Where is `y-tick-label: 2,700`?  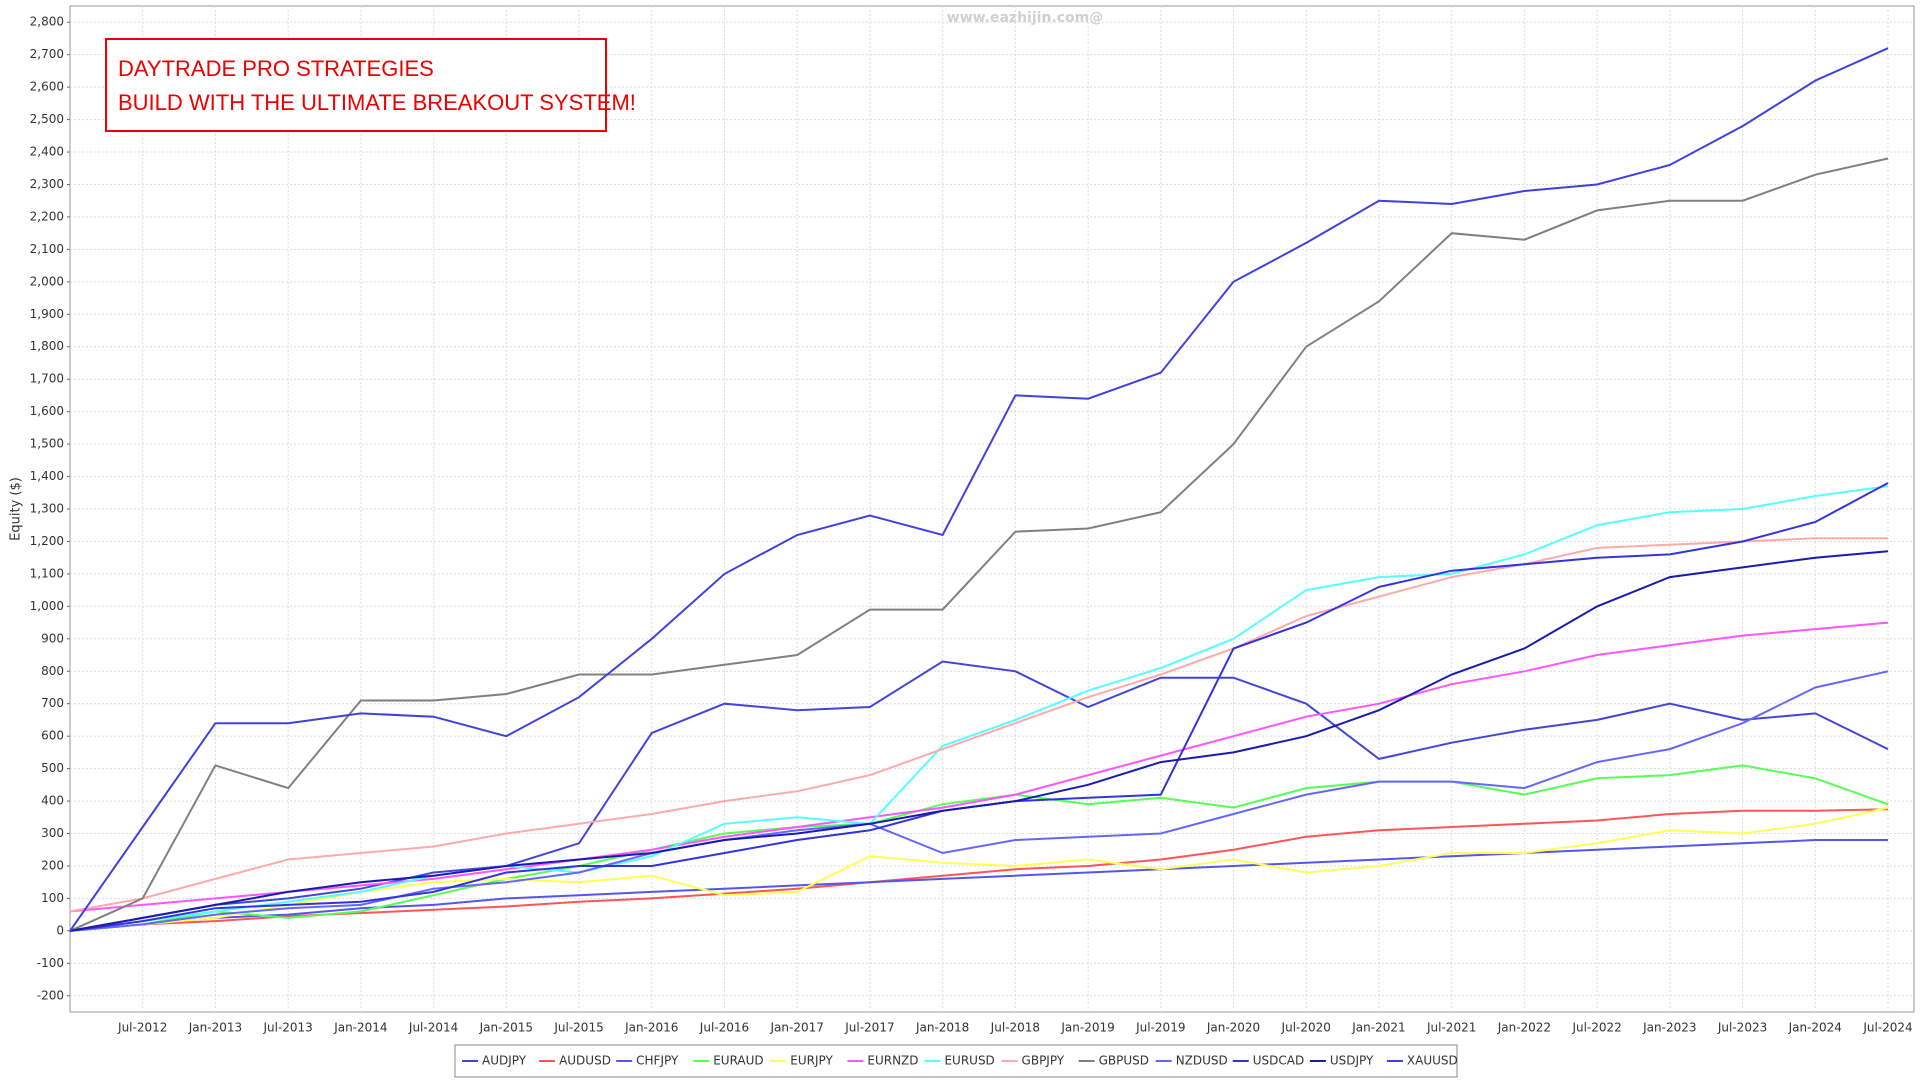 y-tick-label: 2,700 is located at coordinates (47, 54).